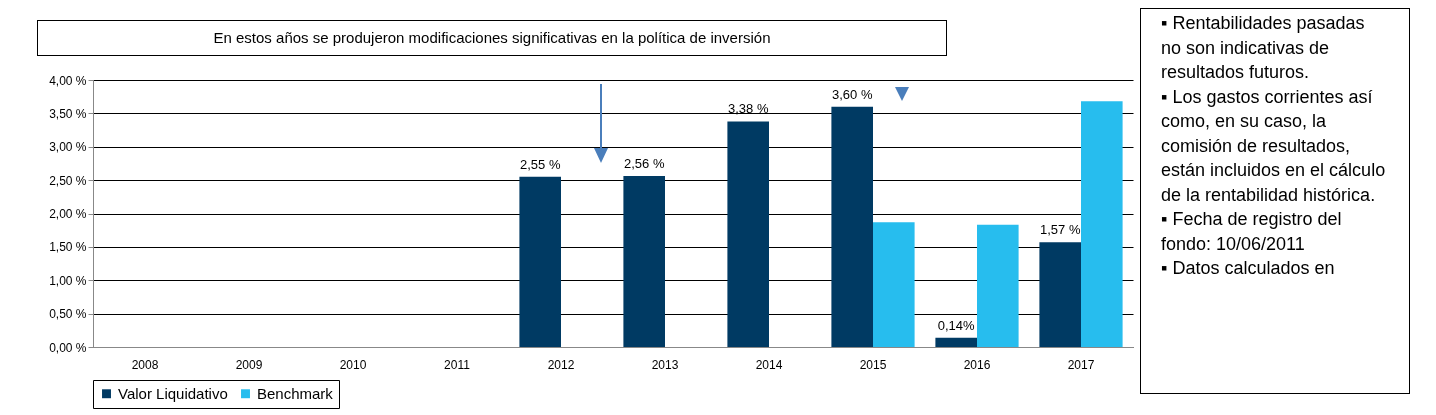 The height and width of the screenshot is (415, 1436). What do you see at coordinates (1274, 146) in the screenshot?
I see `text: ▪ Los gastos corrientes así como, en su caso, la comisión de resultados, están incluidos en el cálculo de la rentabilidad histórica.` at bounding box center [1274, 146].